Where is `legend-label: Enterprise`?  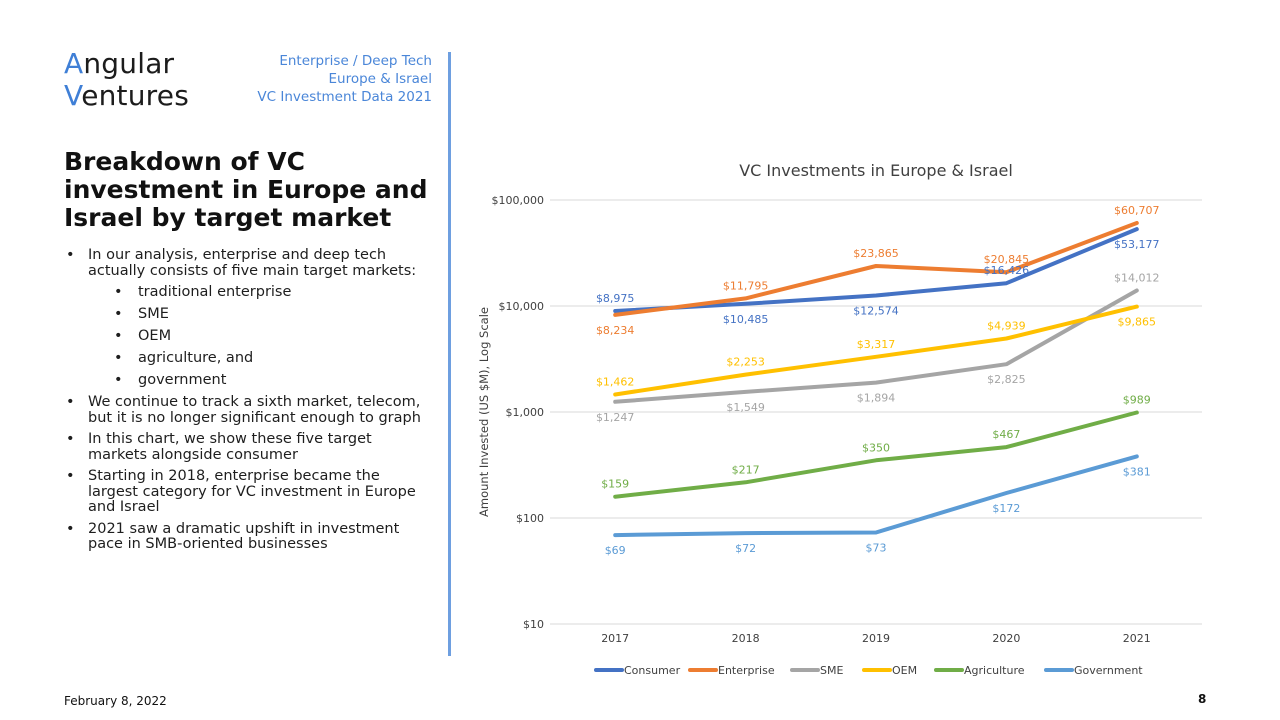
legend-label: Enterprise is located at coordinates (746, 670).